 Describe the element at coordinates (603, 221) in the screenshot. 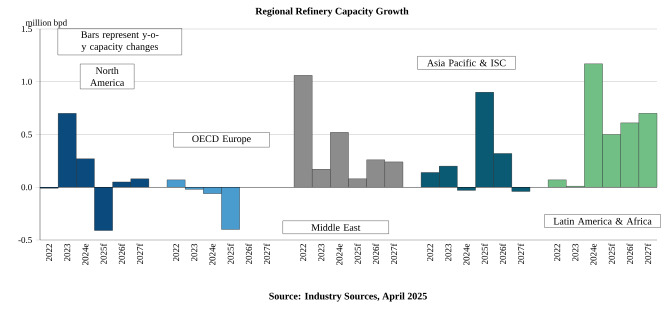

I see `text: Latin America & Africa` at that location.